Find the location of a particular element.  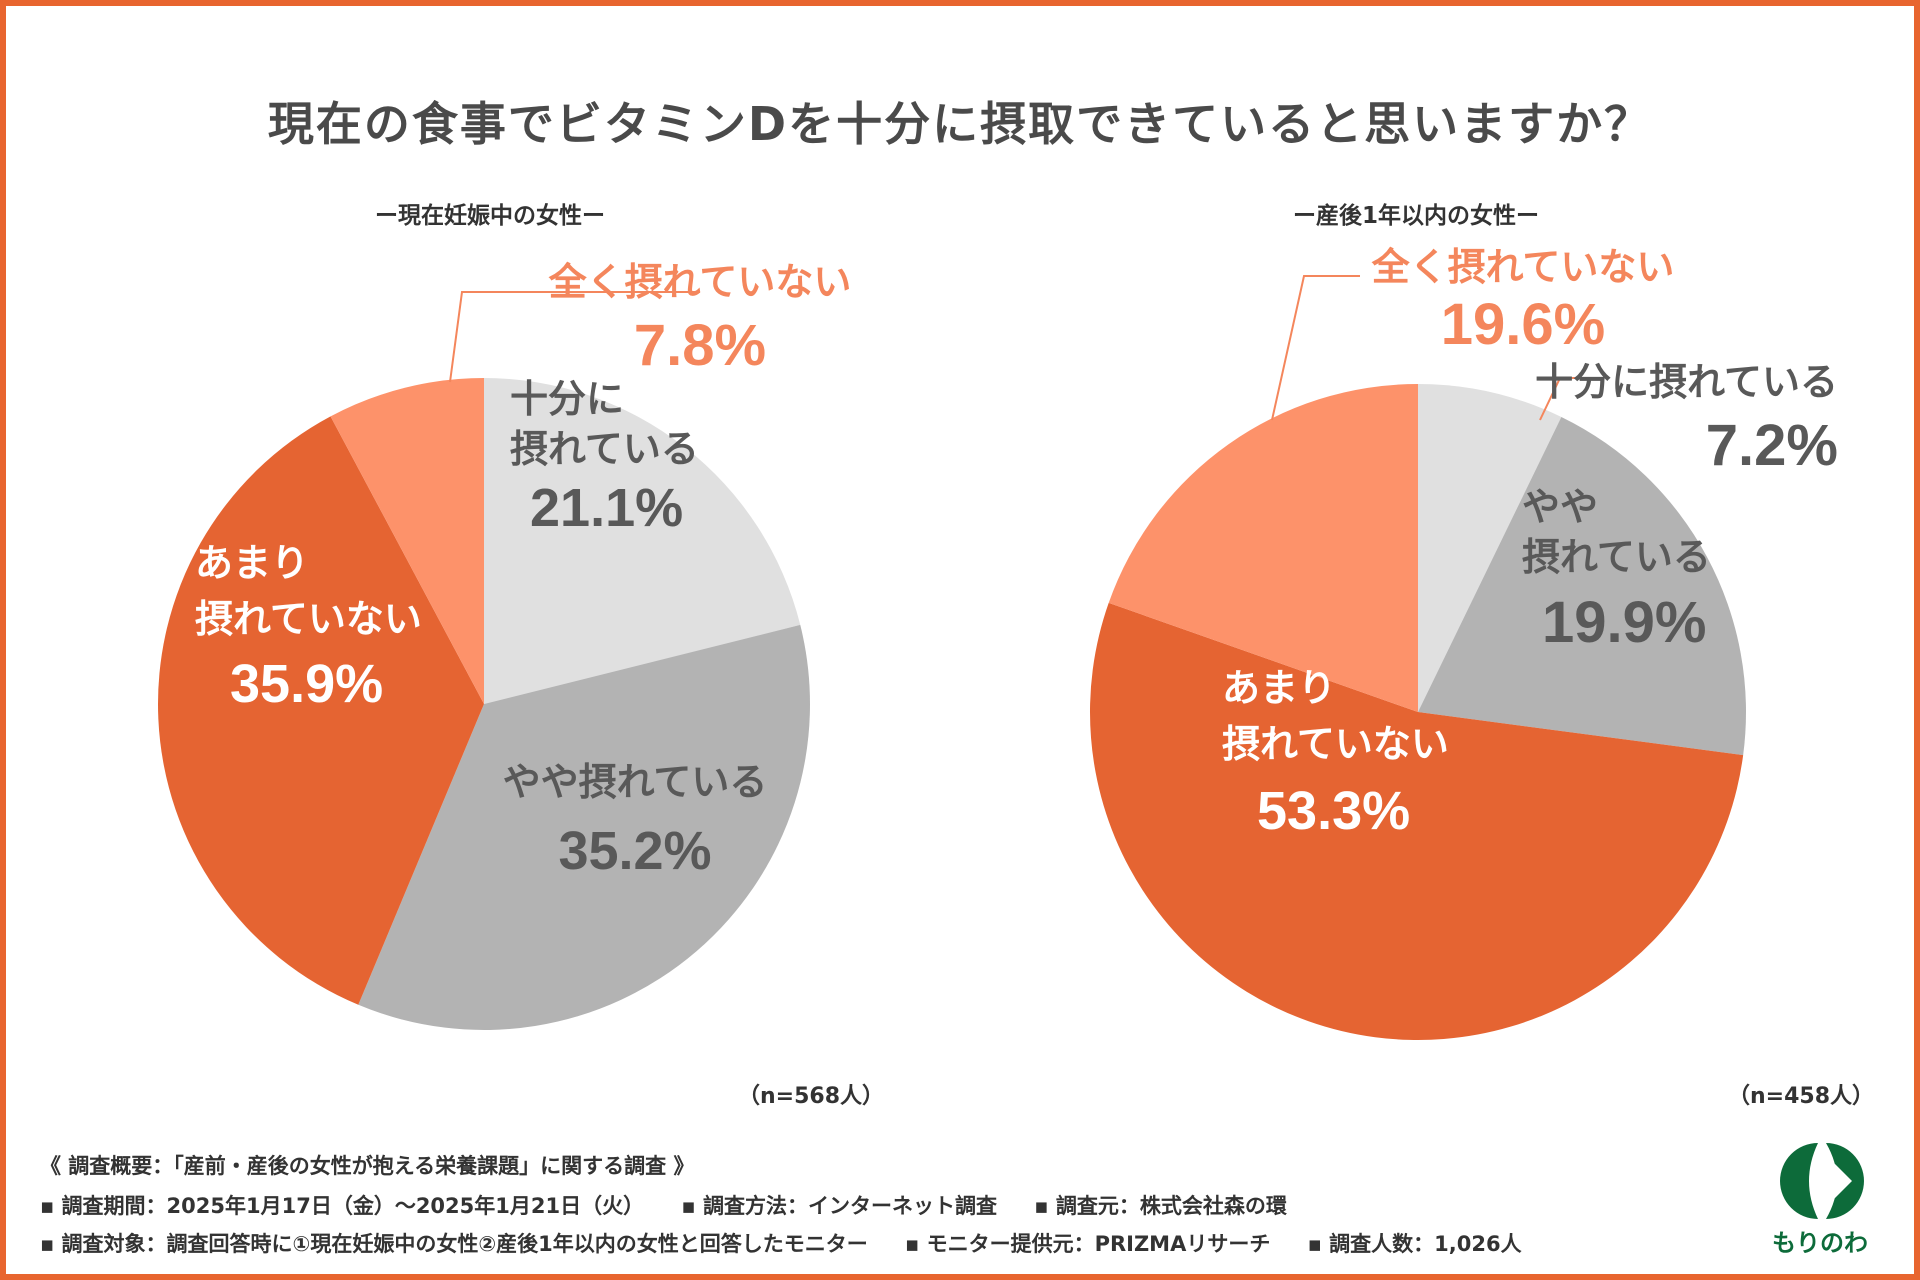

footer-count: ▪ 調査人数：1,026人 is located at coordinates (1414, 1244).